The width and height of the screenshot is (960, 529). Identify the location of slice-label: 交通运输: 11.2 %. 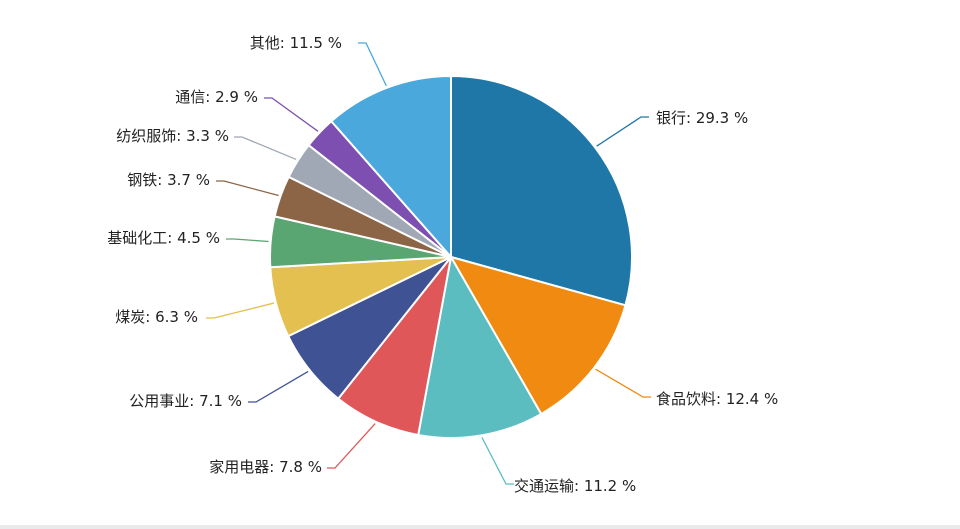
(575, 486).